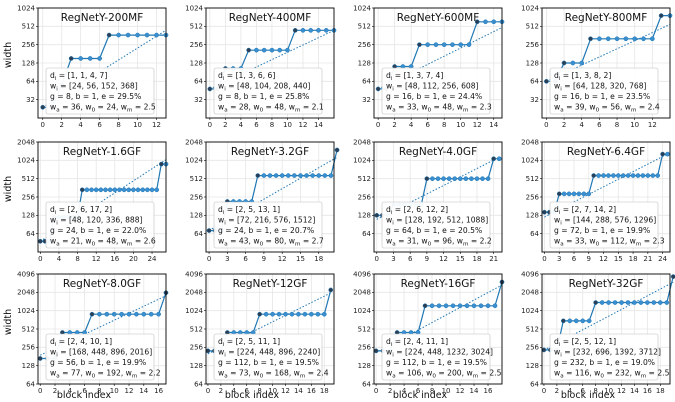  I want to click on annotation-params: wa = 21, w0 = 48, wm = 2.6, so click(103, 242).